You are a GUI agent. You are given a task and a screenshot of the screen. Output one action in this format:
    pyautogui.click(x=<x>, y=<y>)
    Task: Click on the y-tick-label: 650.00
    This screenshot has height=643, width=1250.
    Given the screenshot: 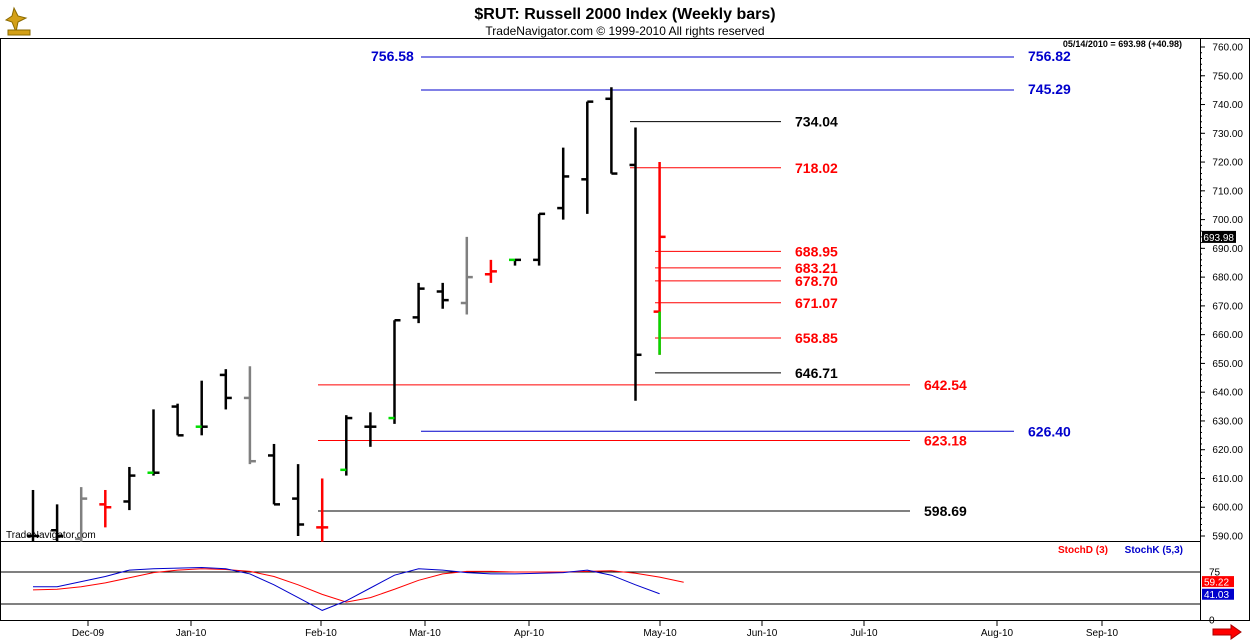 What is the action you would take?
    pyautogui.click(x=1227, y=364)
    